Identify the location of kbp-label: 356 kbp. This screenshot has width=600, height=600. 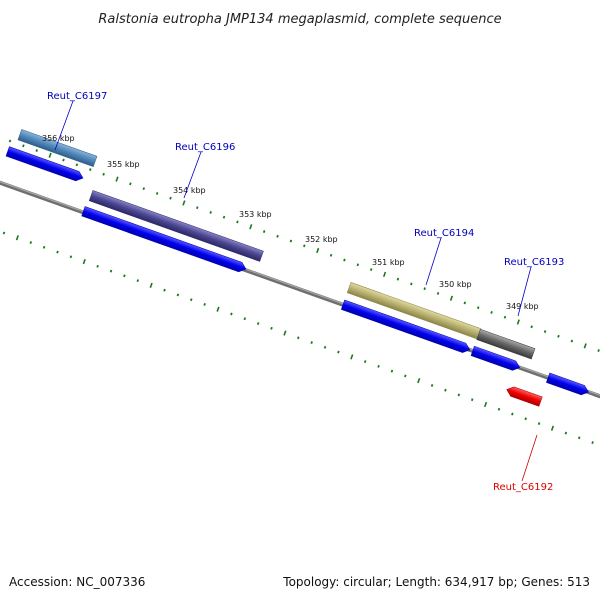
(58, 138).